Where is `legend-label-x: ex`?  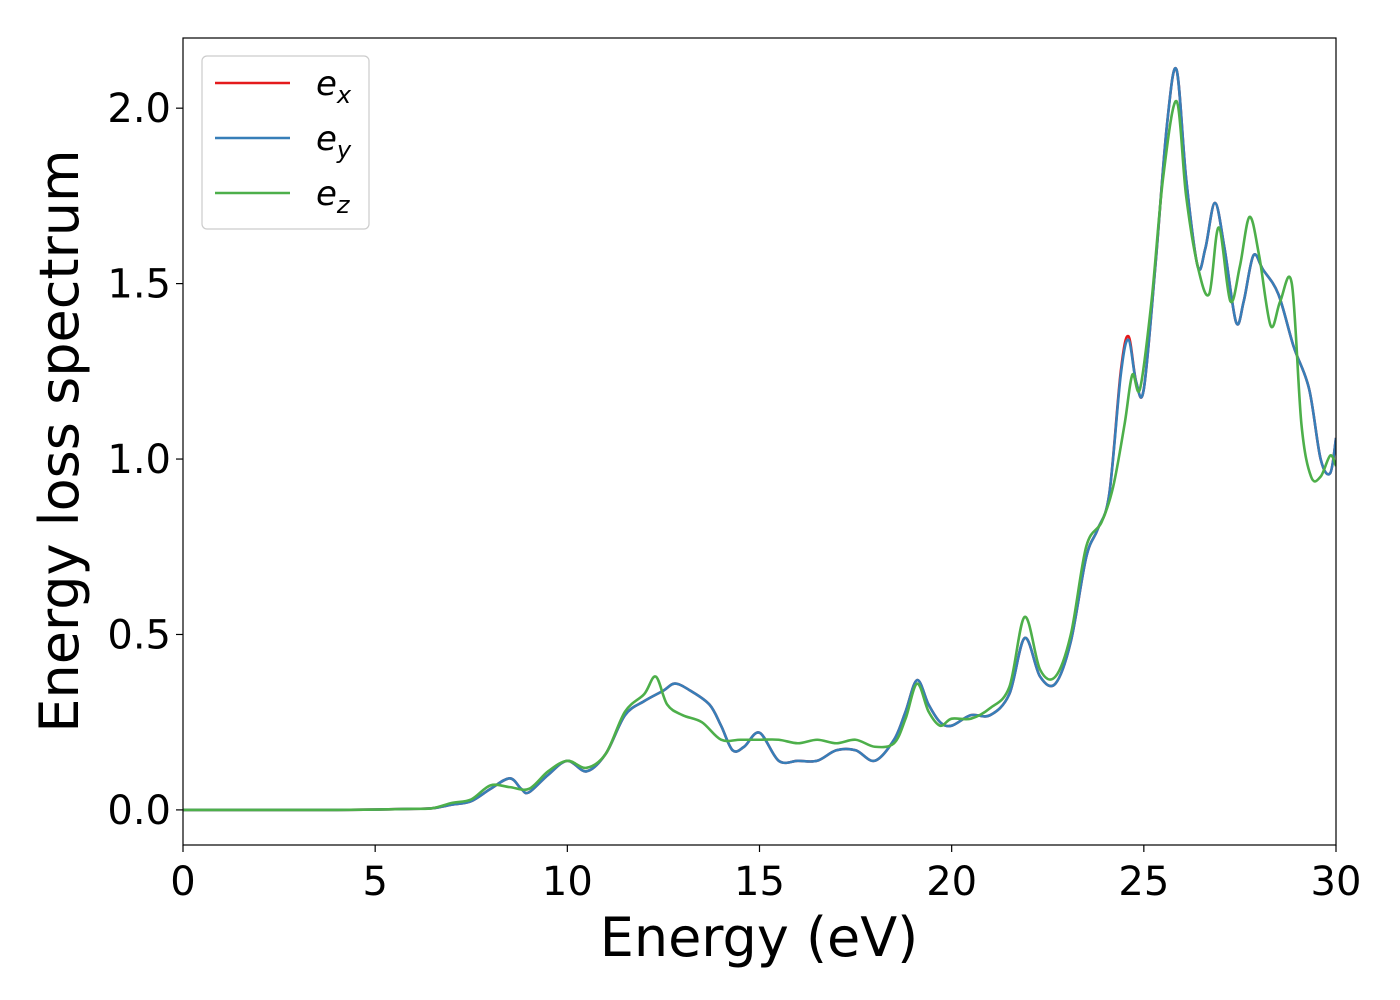 legend-label-x: ex is located at coordinates (334, 86).